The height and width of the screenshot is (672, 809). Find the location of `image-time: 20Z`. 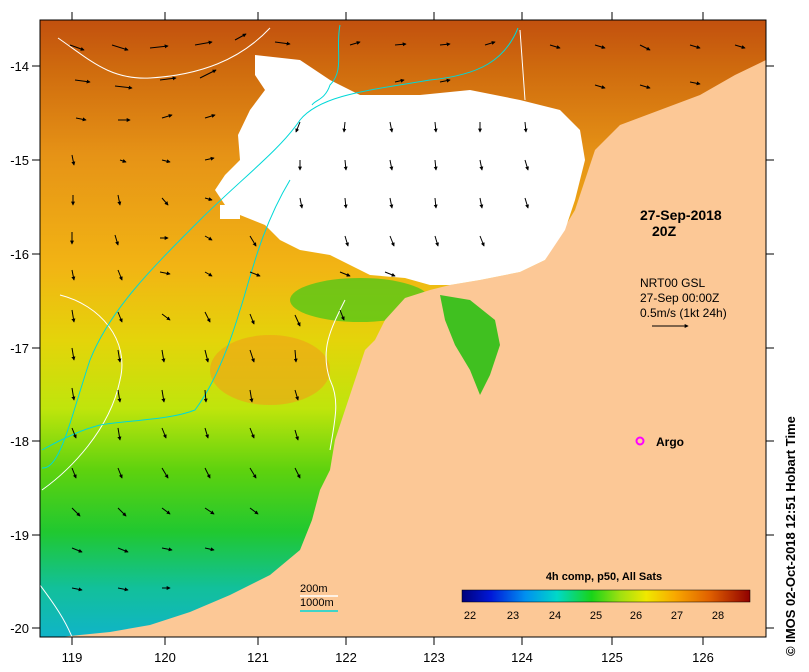

image-time: 20Z is located at coordinates (664, 231).